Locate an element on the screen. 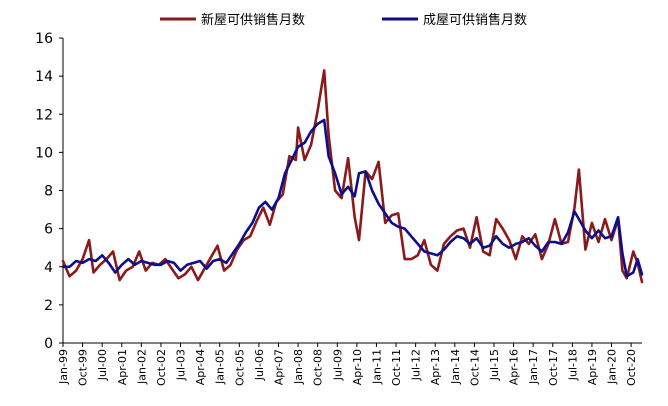  x-tick-label: Jul-06 is located at coordinates (259, 365).